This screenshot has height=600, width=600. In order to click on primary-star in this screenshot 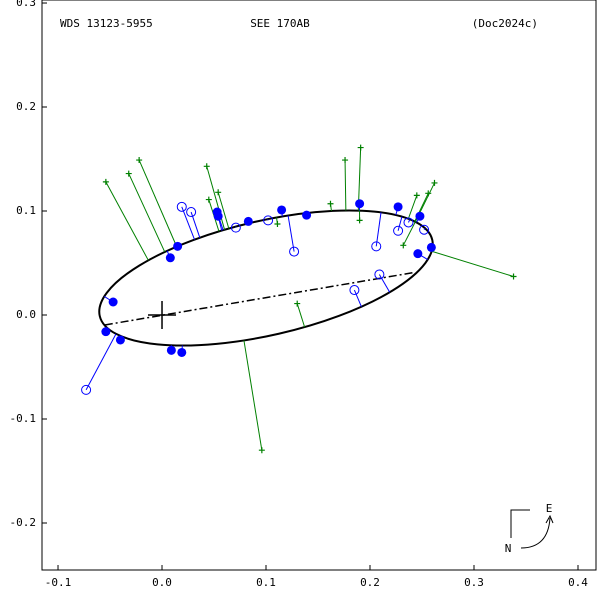, I will do `click(162, 315)`.